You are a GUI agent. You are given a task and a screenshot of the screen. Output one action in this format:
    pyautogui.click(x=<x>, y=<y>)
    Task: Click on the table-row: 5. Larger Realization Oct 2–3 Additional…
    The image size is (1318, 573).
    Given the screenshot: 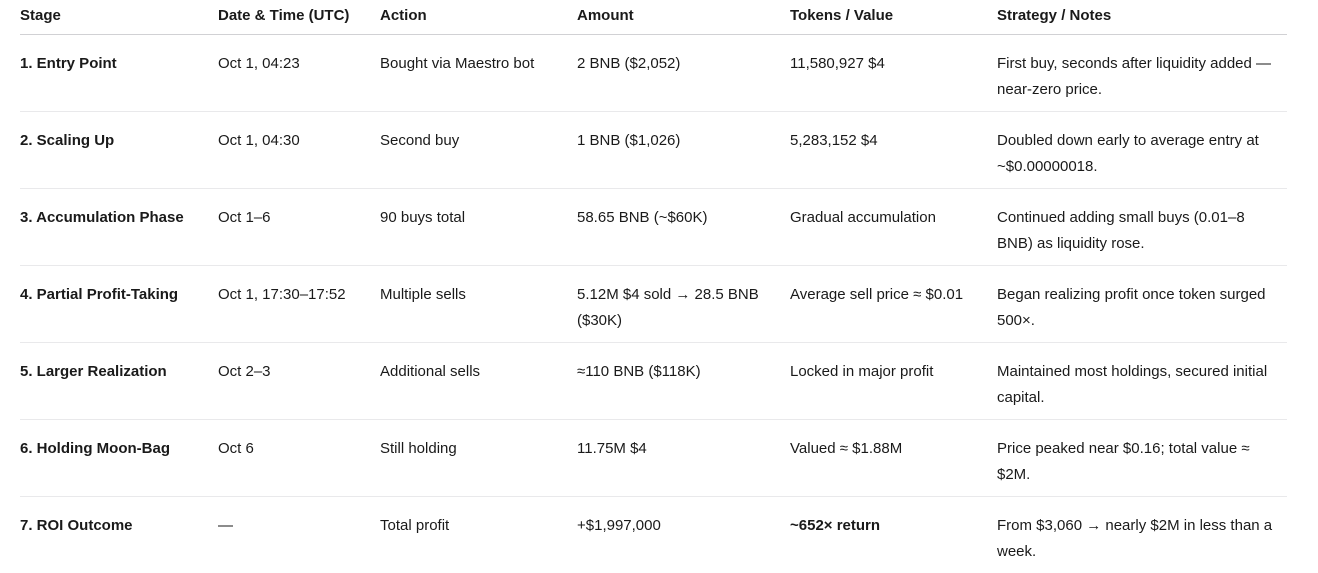 What is the action you would take?
    pyautogui.click(x=653, y=381)
    